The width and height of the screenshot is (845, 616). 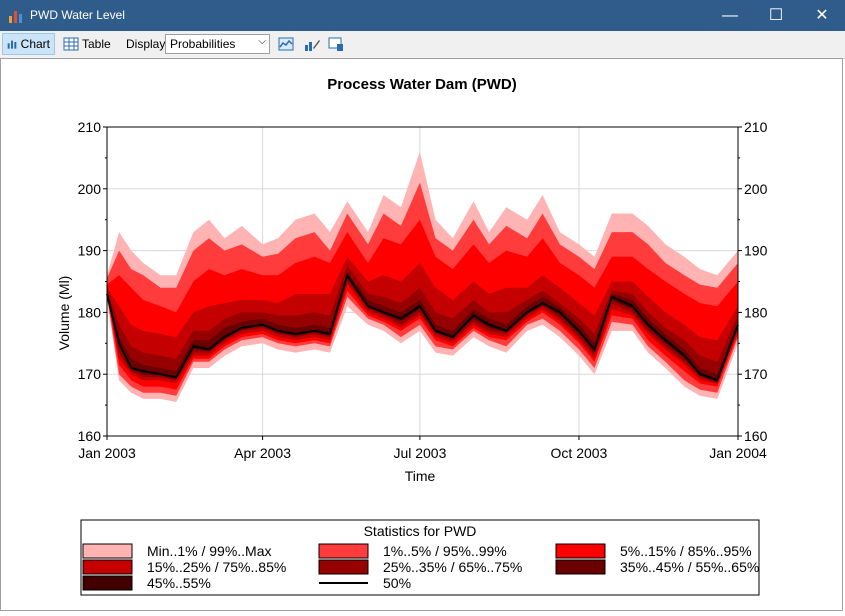 What do you see at coordinates (90, 436) in the screenshot?
I see `y-tick-label: 160` at bounding box center [90, 436].